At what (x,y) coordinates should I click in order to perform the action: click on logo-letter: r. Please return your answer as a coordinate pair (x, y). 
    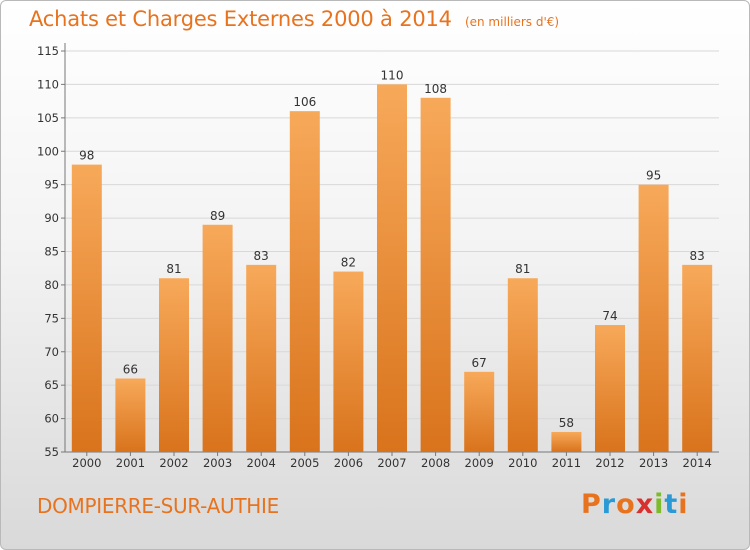
    Looking at the image, I should click on (609, 504).